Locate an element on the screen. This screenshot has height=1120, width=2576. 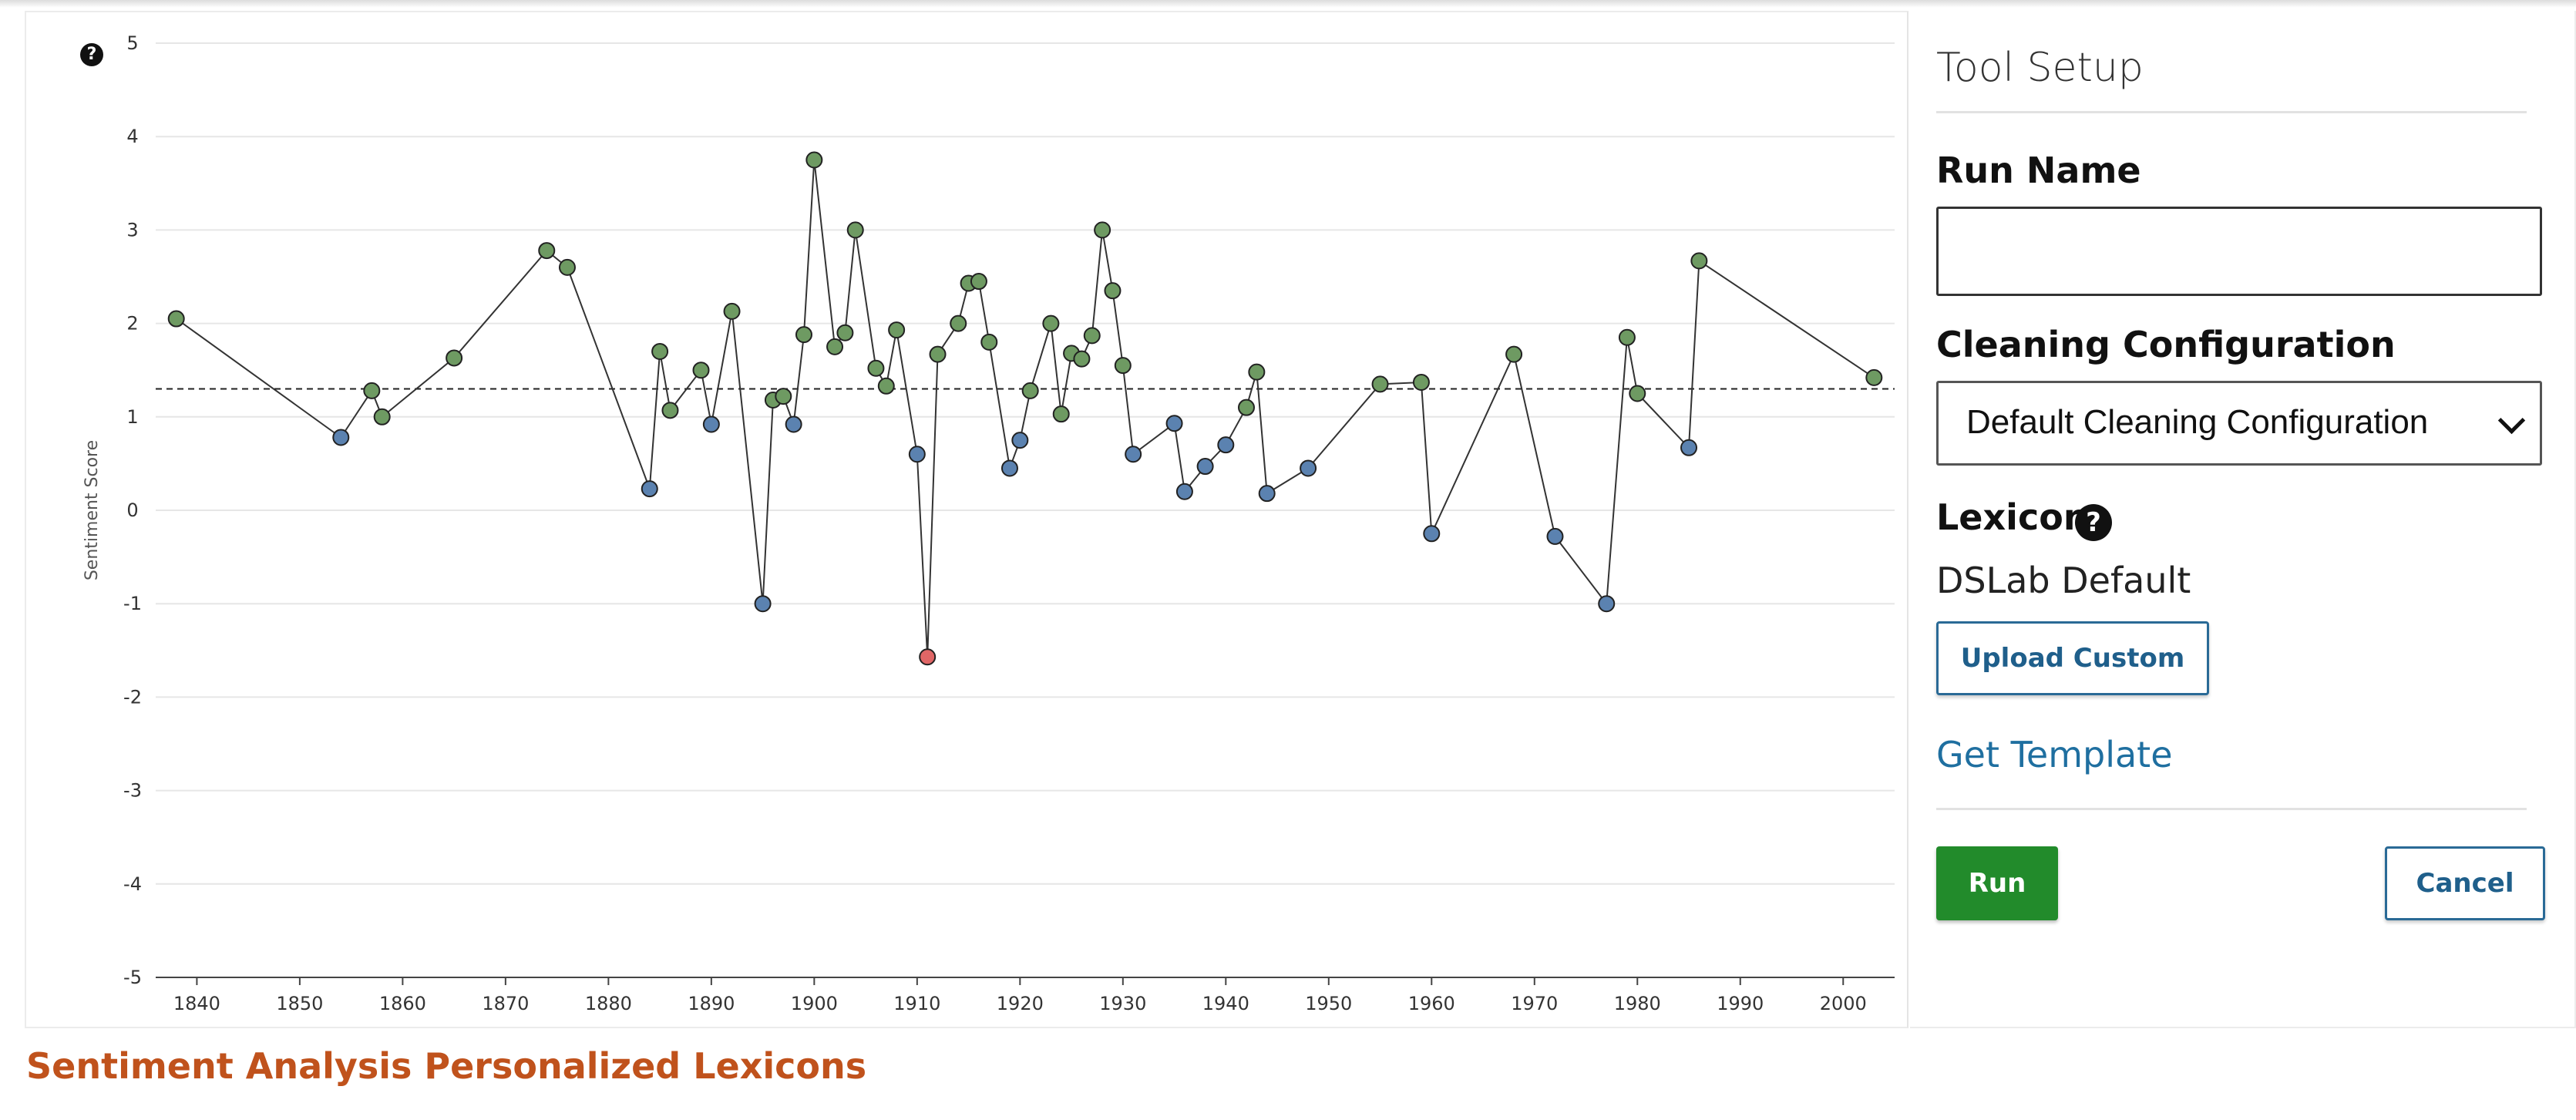
x-tick-label: 1860 is located at coordinates (402, 1003).